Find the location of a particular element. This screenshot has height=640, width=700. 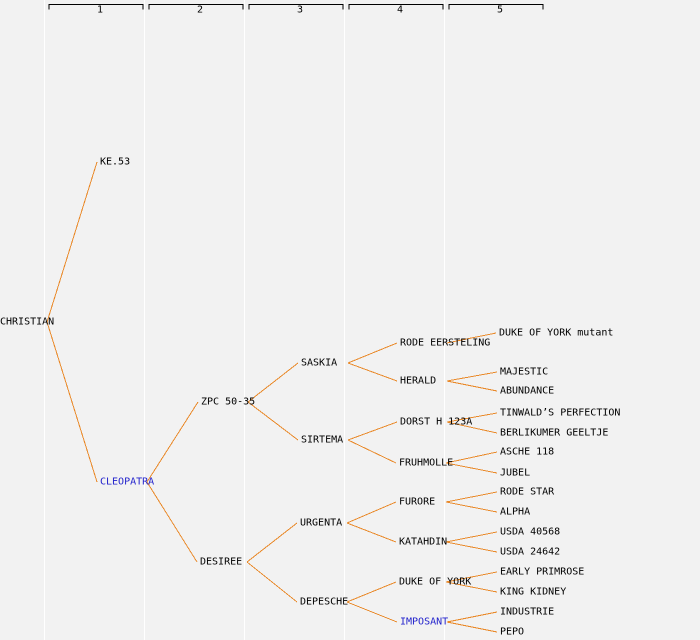

pedigree-edge-imposant--pepo is located at coordinates (472, 627).